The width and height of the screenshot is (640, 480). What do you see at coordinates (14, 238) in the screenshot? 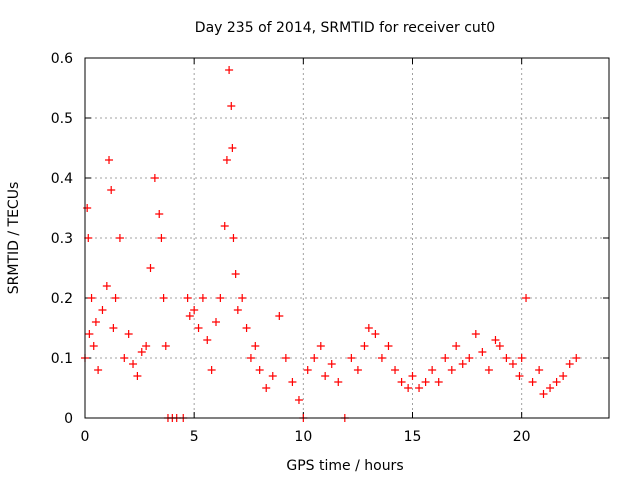
I see `y-axis-label: SRMTID / TECUs` at bounding box center [14, 238].